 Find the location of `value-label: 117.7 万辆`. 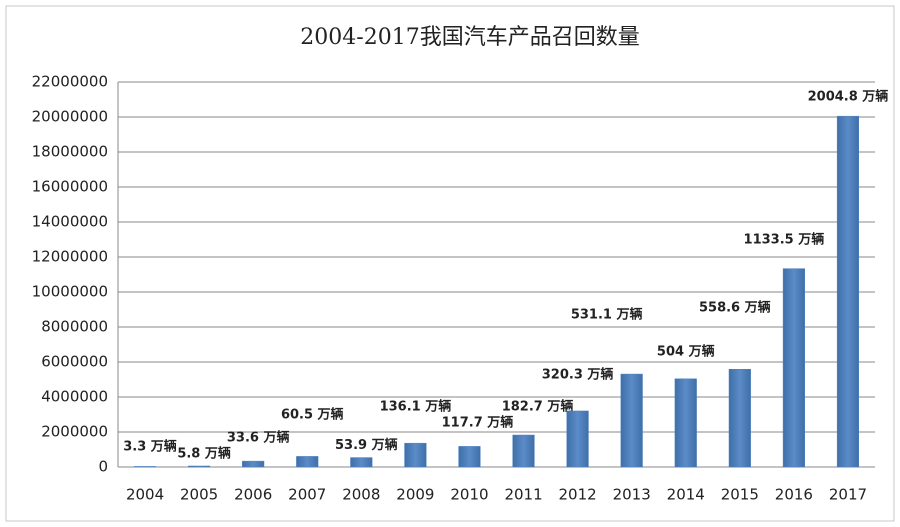

value-label: 117.7 万辆 is located at coordinates (478, 423).